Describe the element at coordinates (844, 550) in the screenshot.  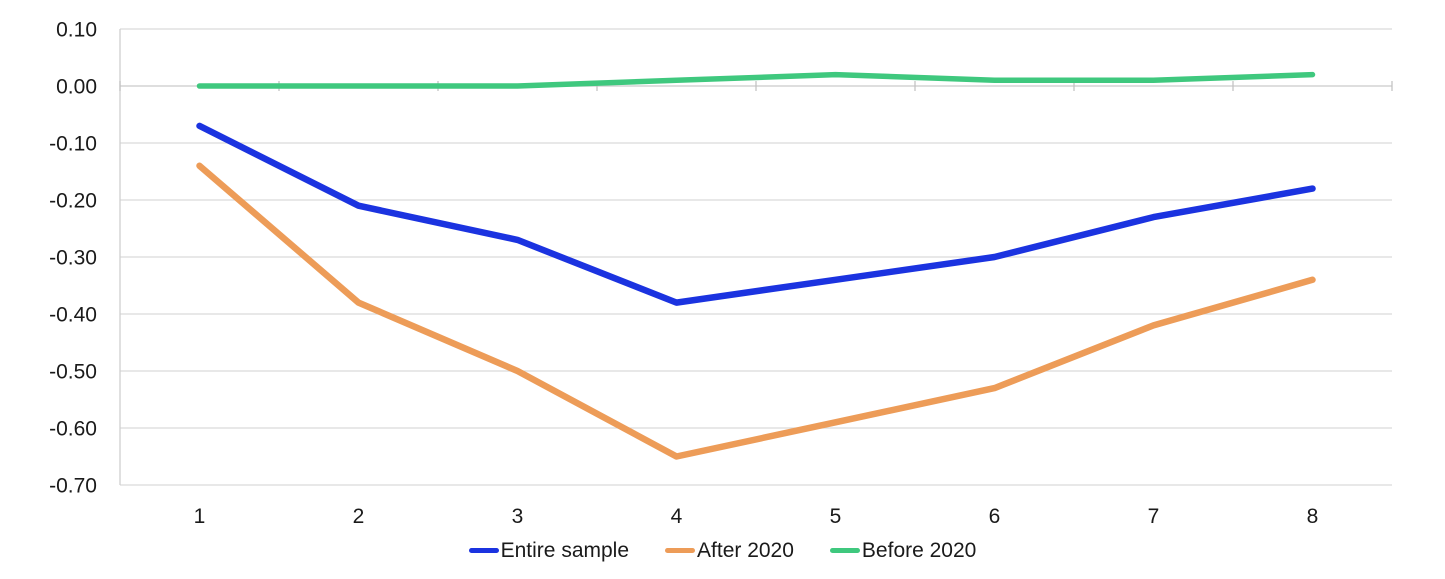
I see `before-2020-line-swatch` at that location.